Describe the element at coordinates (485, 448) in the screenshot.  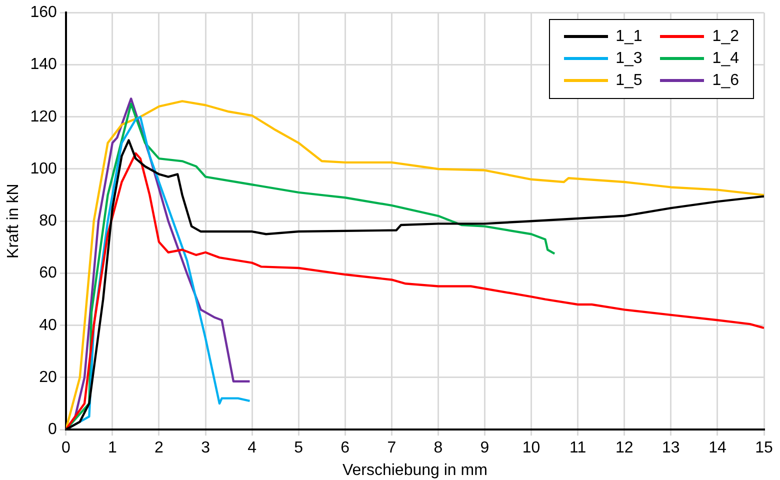
I see `x-tick-label: 9` at that location.